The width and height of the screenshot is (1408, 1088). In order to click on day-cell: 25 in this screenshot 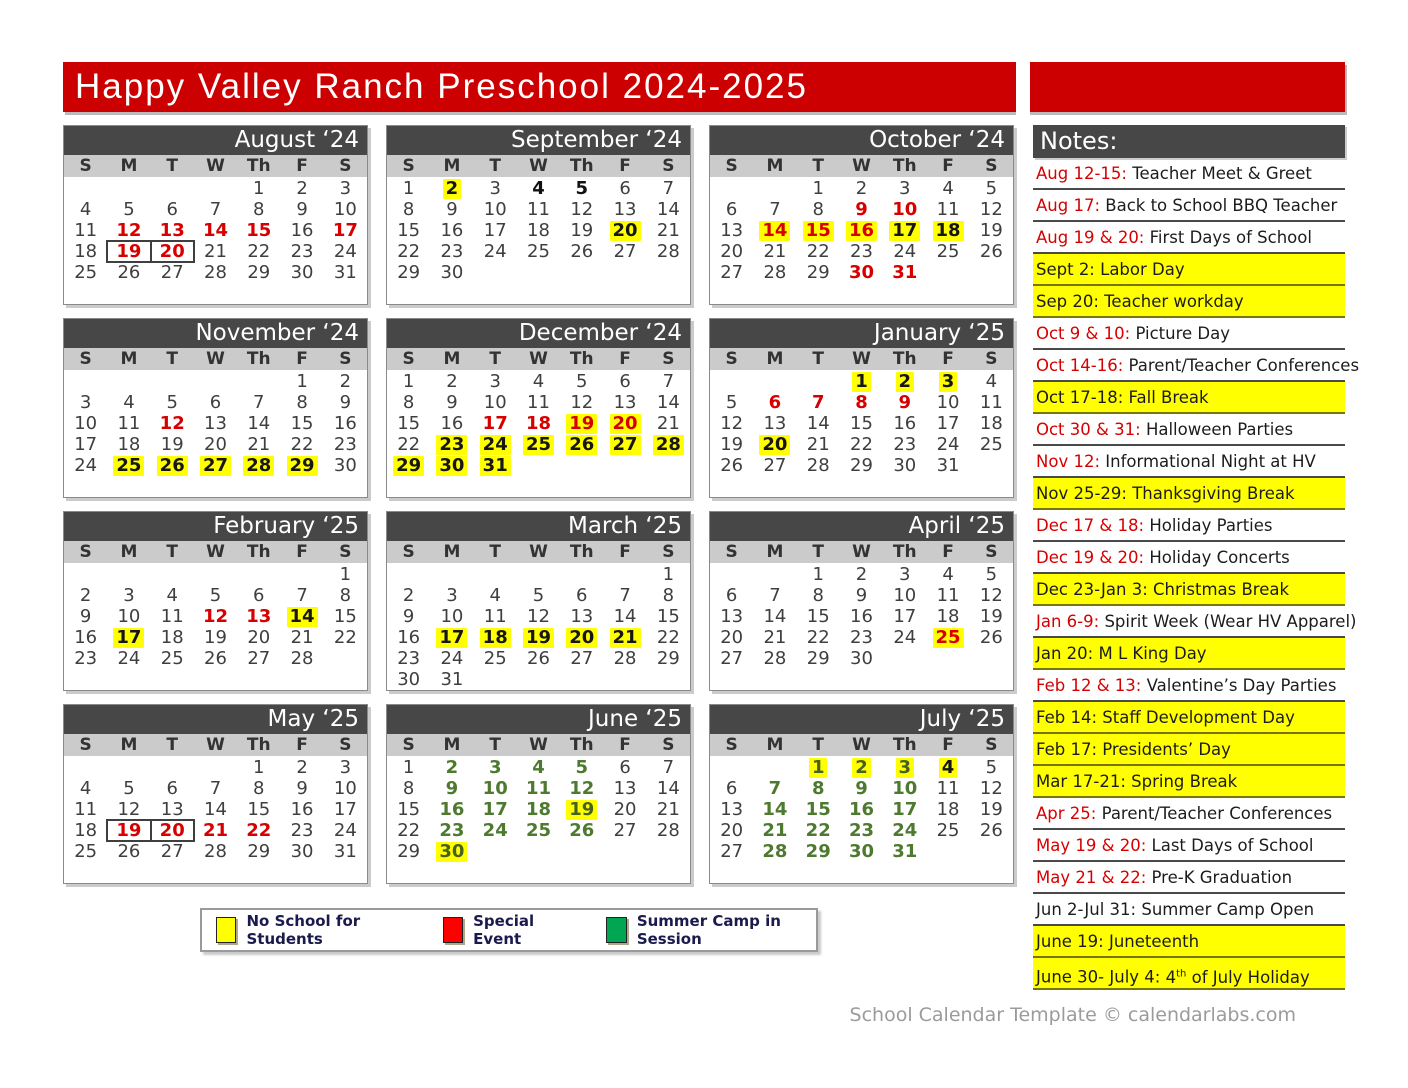, I will do `click(538, 251)`.